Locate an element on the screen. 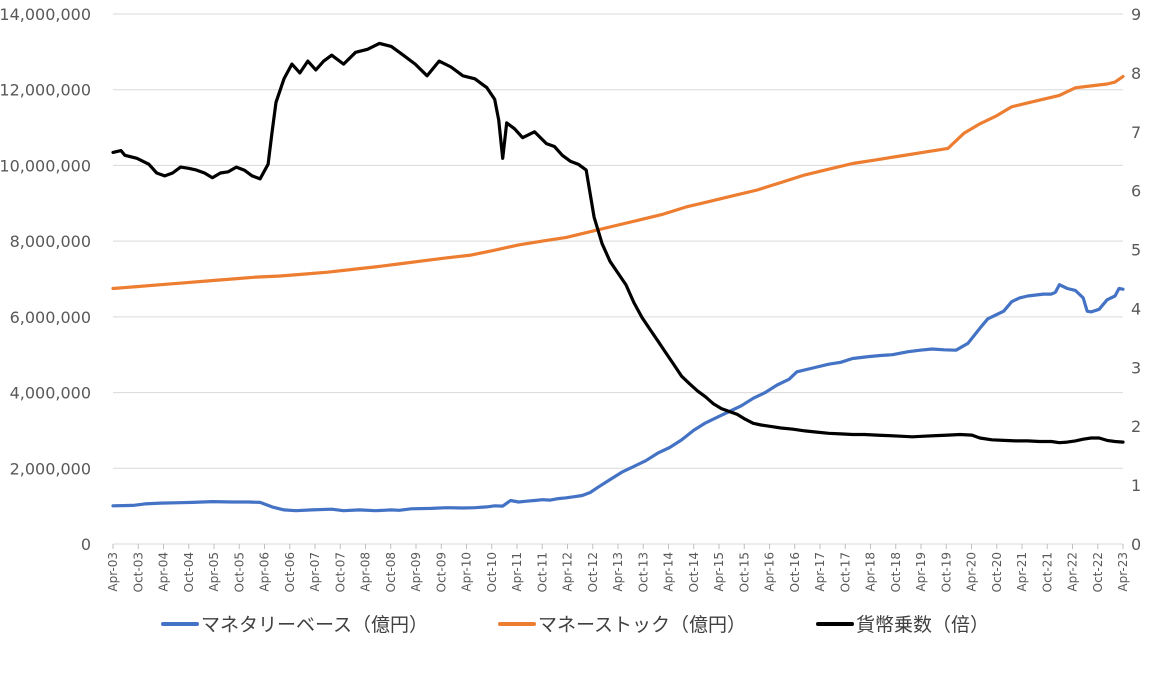 The image size is (1158, 674). y-left-tick-label: 8,000,000 is located at coordinates (50, 241).